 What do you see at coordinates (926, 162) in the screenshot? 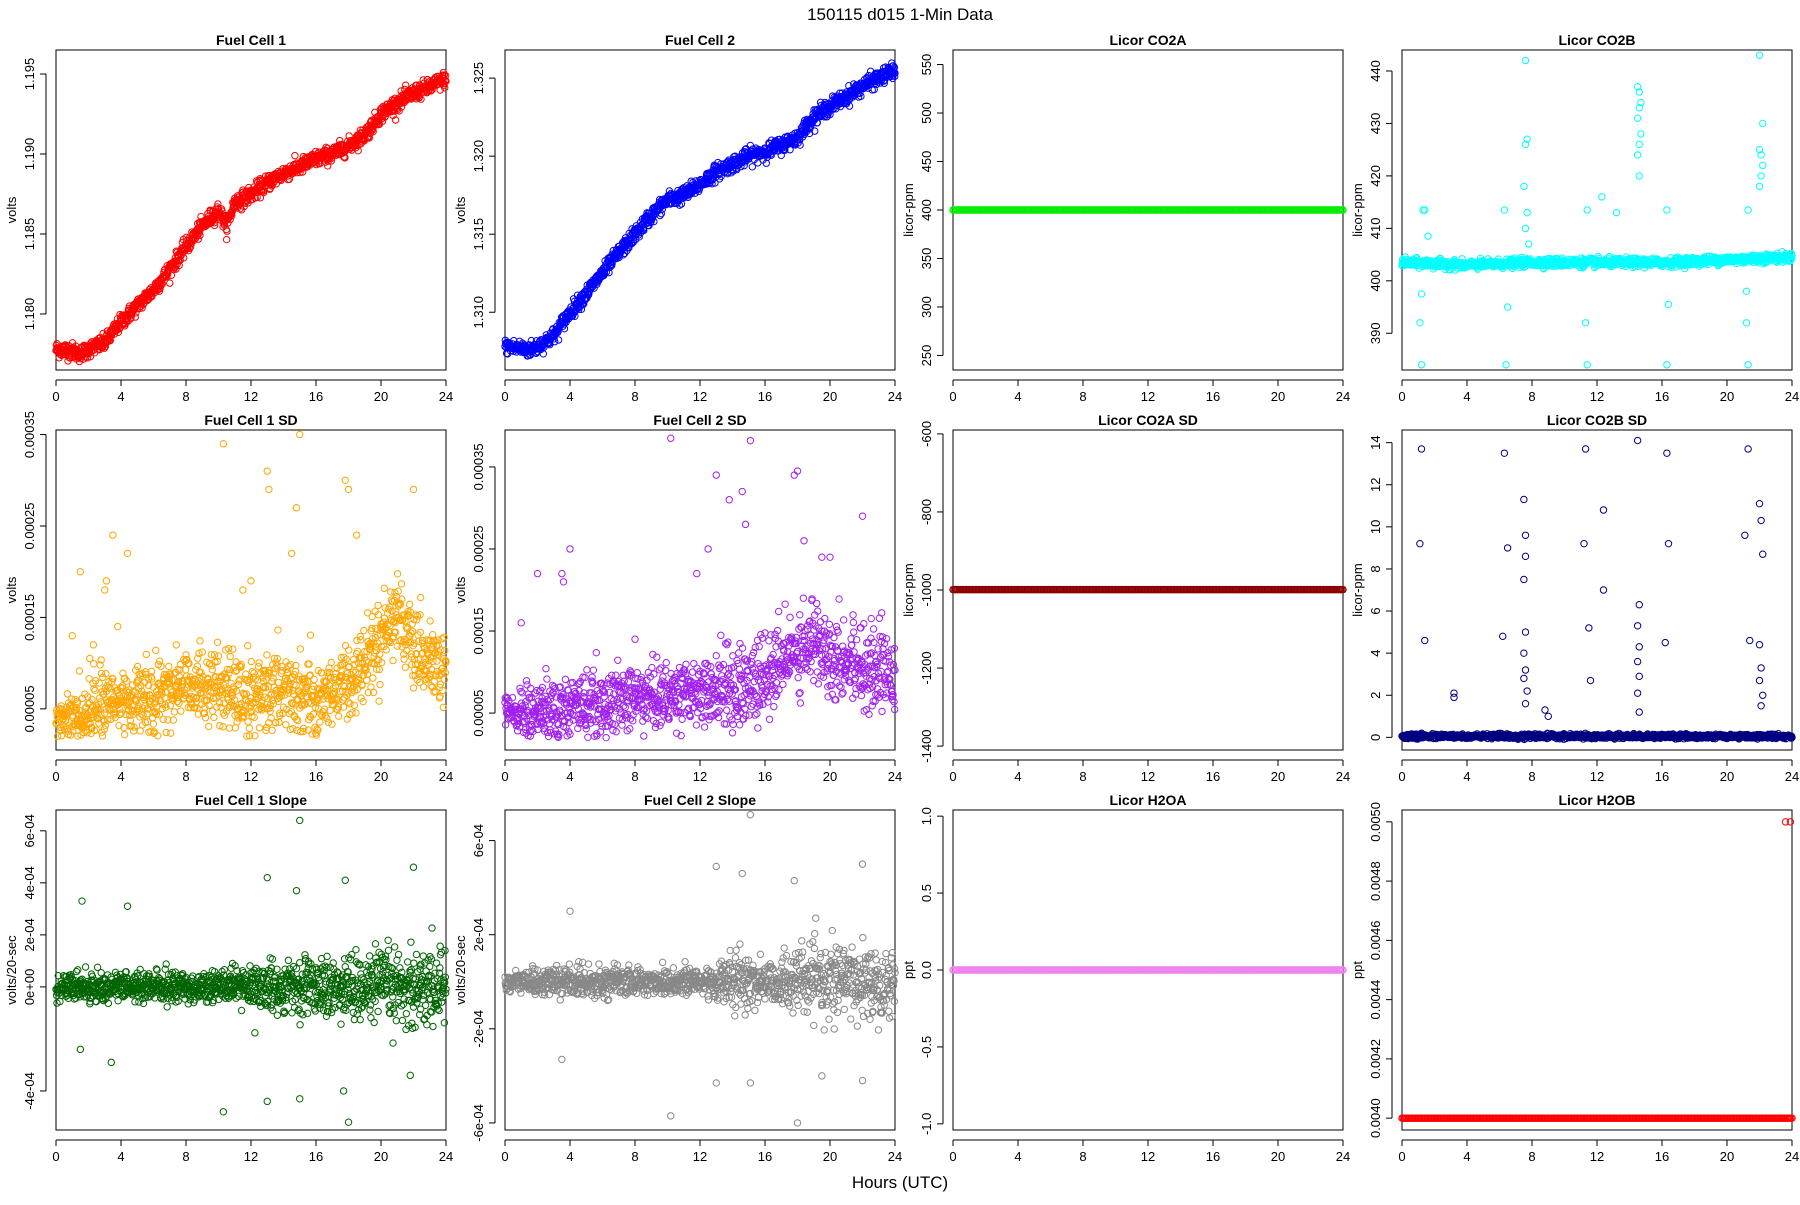
I see `y-tick-label: 450` at bounding box center [926, 162].